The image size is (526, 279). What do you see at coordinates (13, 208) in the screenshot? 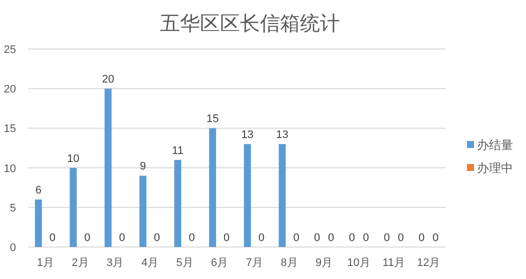
I see `y-tick-label: 5` at bounding box center [13, 208].